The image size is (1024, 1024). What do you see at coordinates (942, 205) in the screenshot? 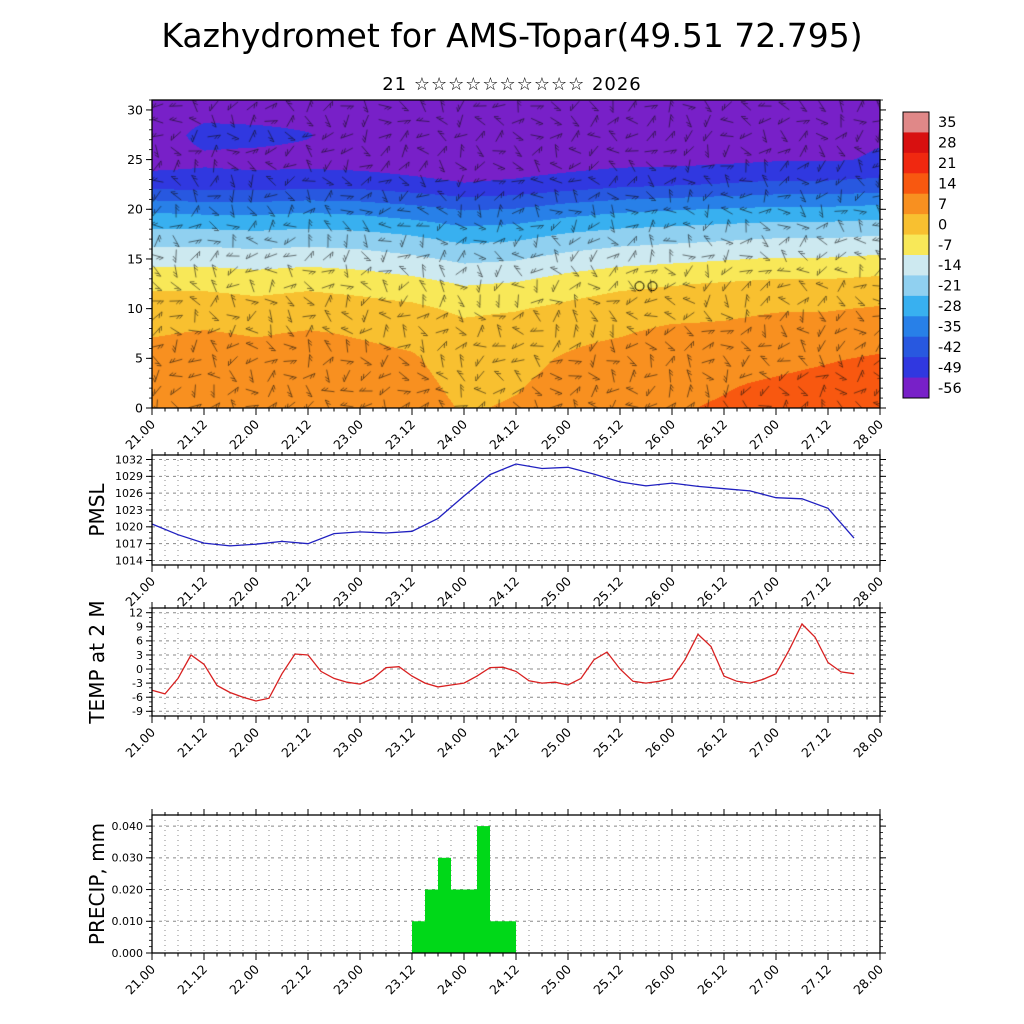
I see `colorbar-label: 7` at bounding box center [942, 205].